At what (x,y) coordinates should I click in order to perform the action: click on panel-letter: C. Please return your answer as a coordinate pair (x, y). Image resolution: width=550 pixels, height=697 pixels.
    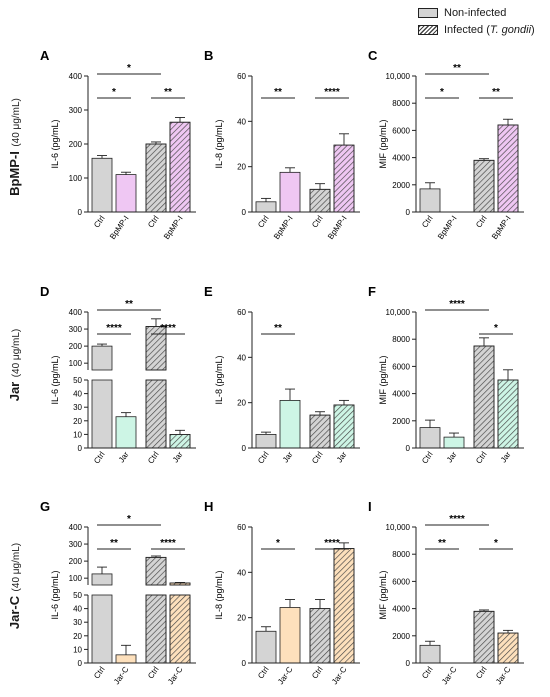
    Looking at the image, I should click on (373, 55).